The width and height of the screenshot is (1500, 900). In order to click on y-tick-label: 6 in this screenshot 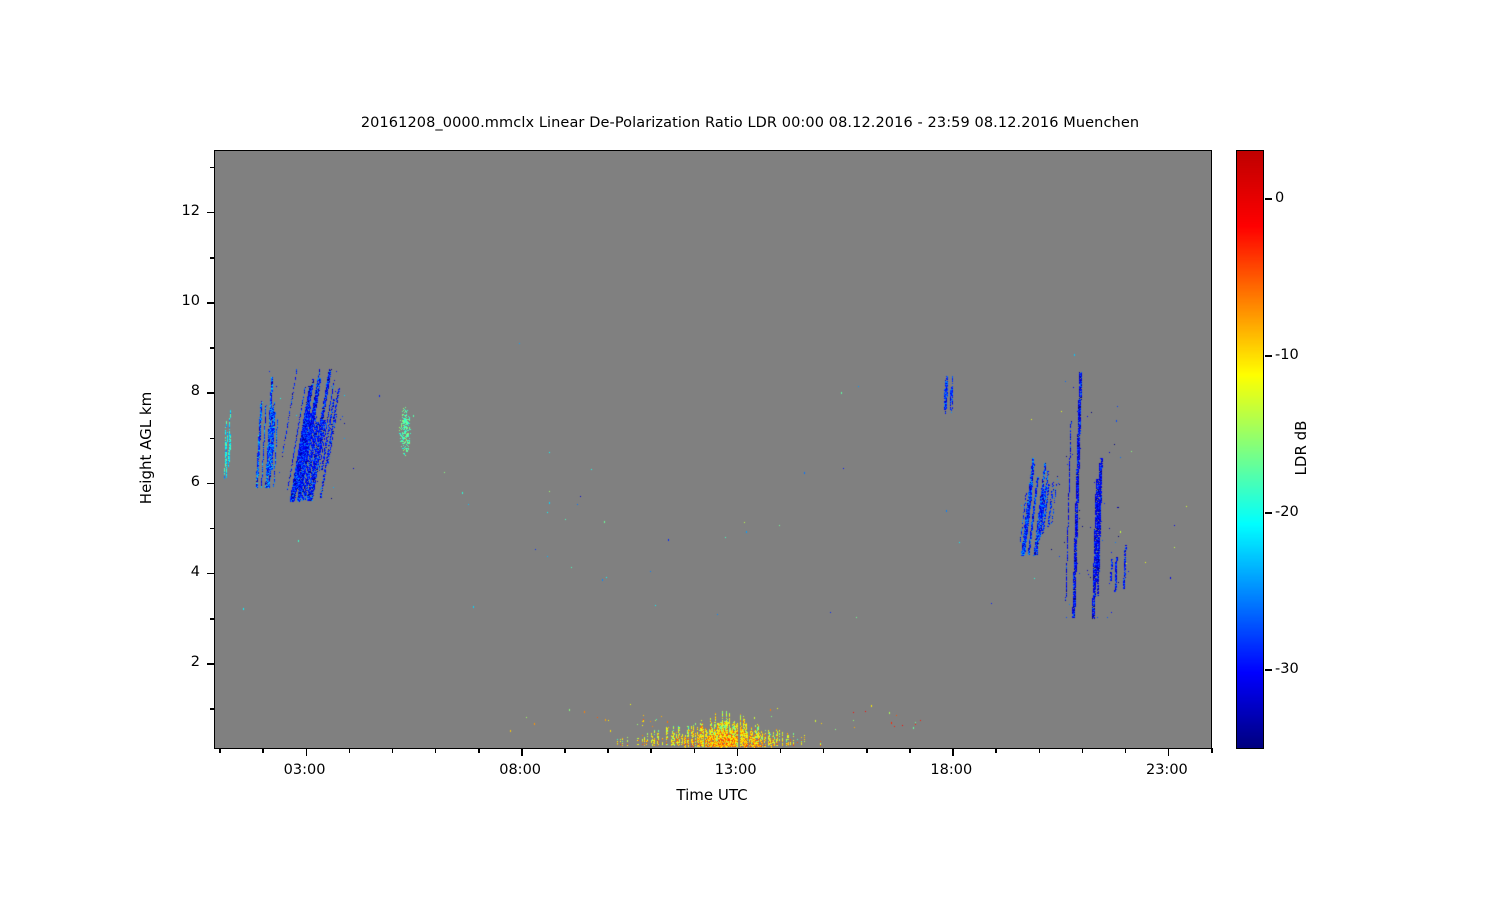, I will do `click(195, 481)`.